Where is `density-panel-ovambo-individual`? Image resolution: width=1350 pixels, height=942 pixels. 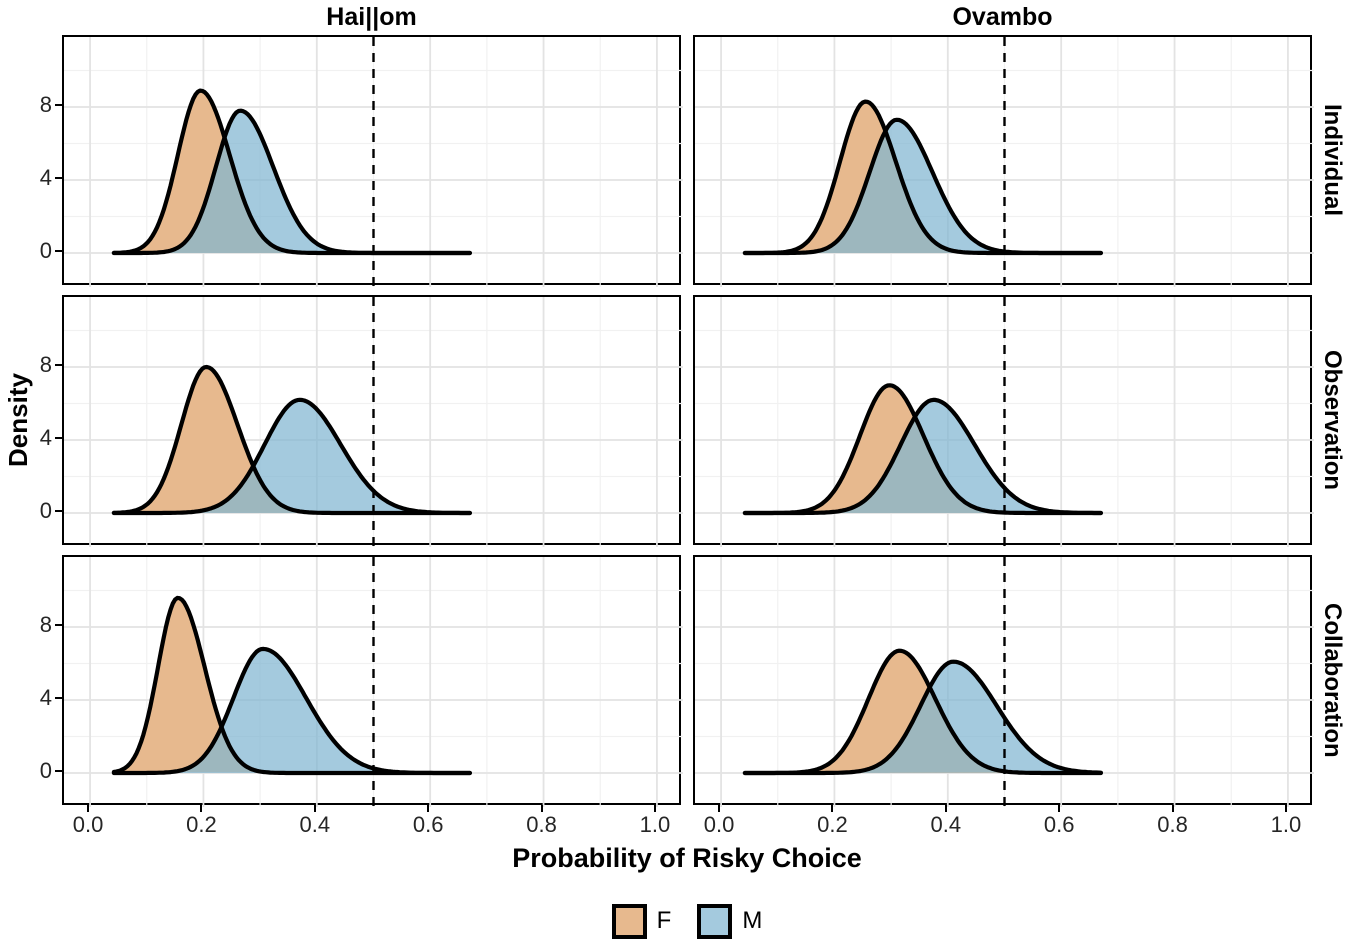
density-panel-ovambo-individual is located at coordinates (1003, 161).